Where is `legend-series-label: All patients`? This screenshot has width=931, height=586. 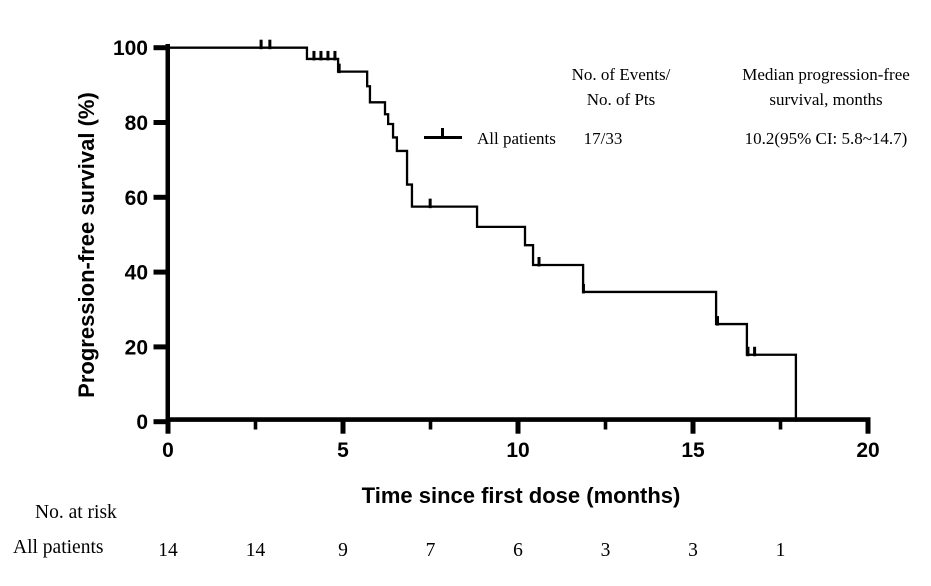
legend-series-label: All patients is located at coordinates (516, 138).